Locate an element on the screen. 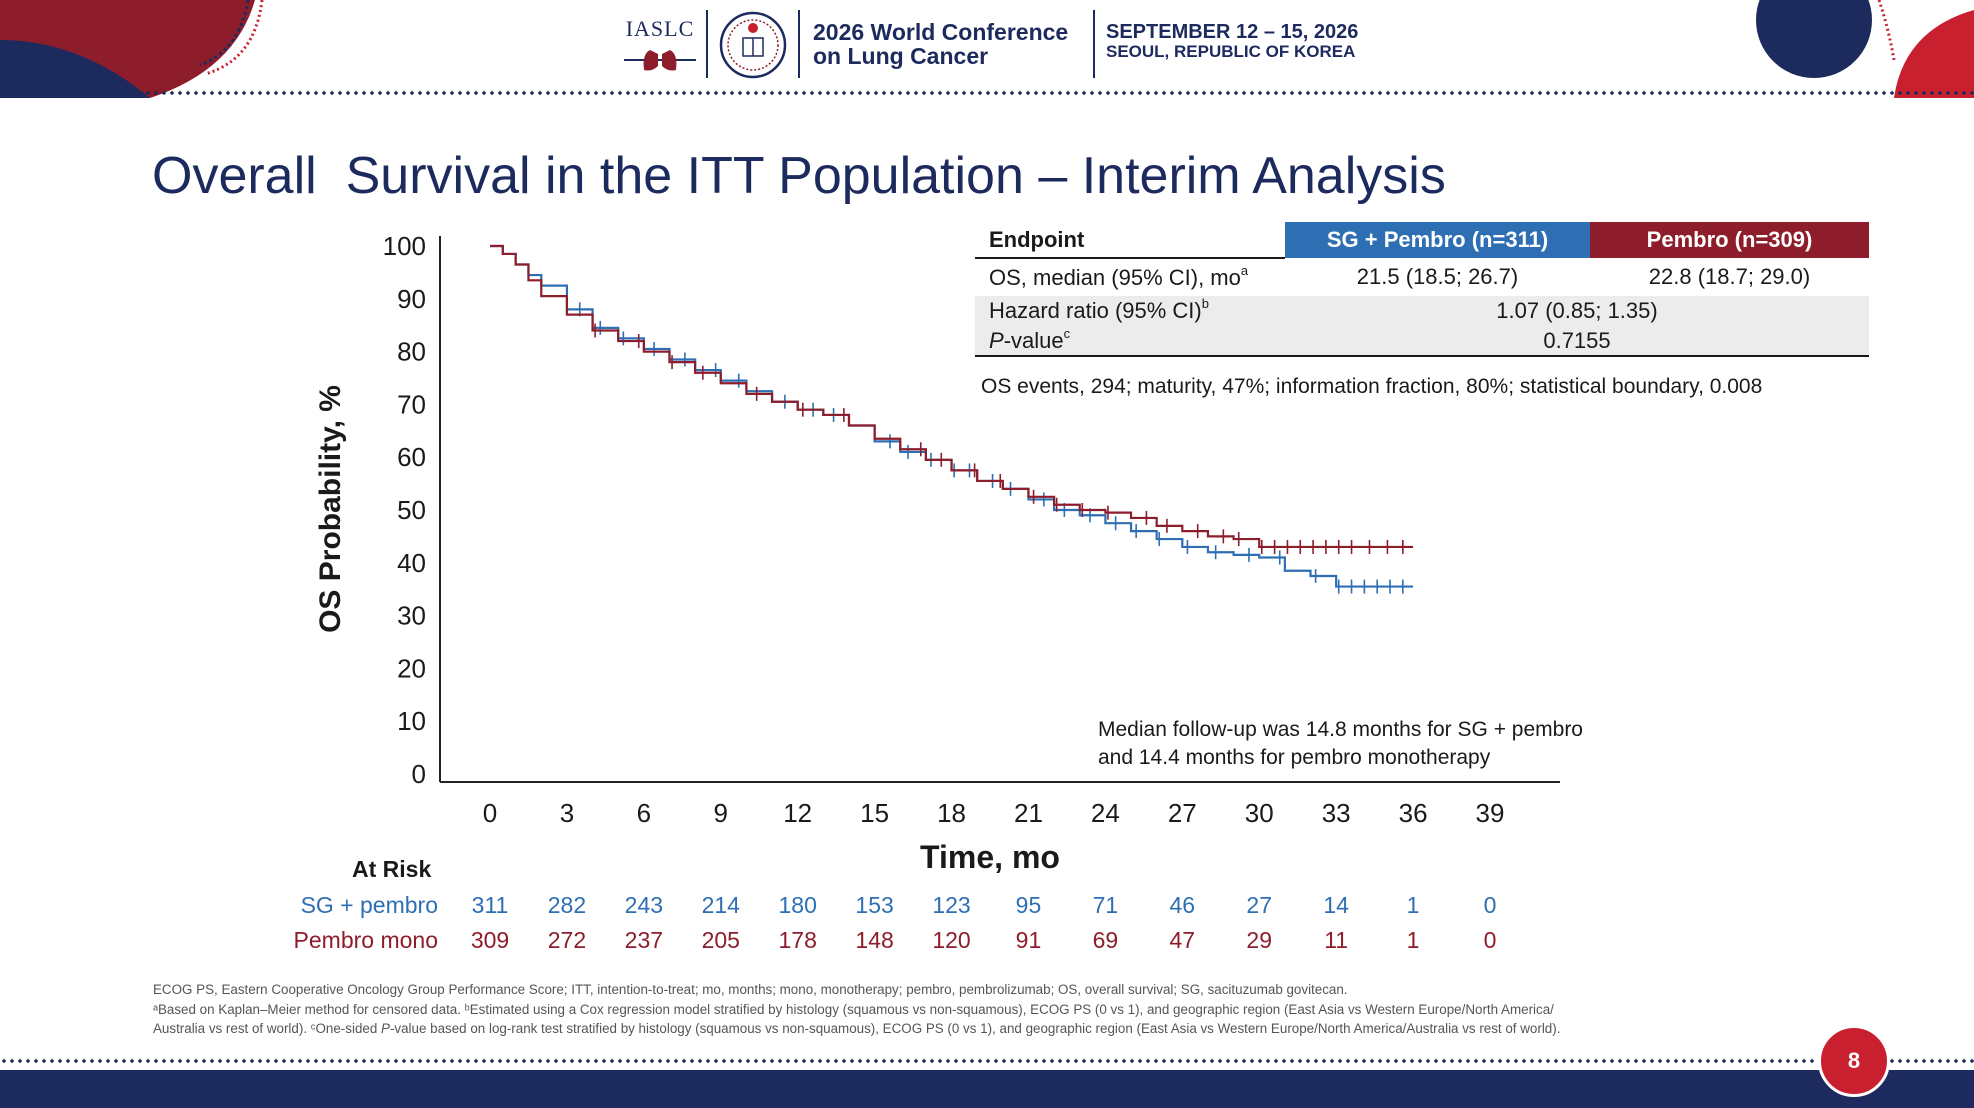 The image size is (1974, 1108). os-median-label: OS, median (95% CI), moa is located at coordinates (1119, 276).